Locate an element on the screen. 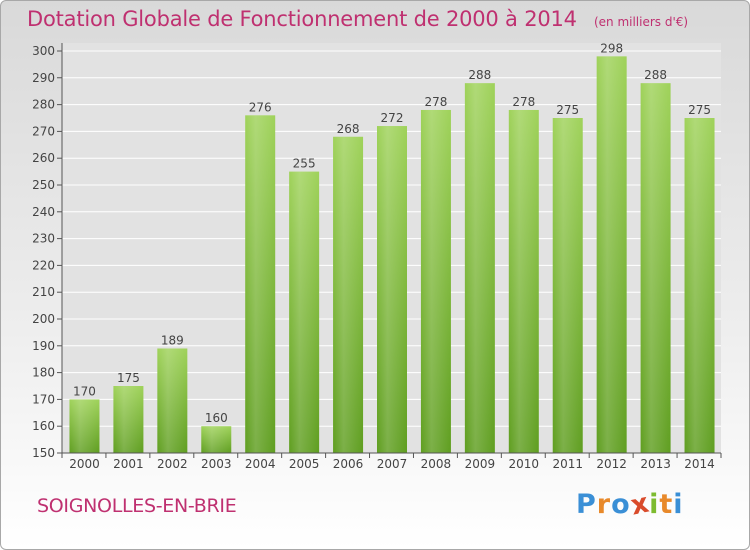  y-tick-label: 240 is located at coordinates (43, 212).